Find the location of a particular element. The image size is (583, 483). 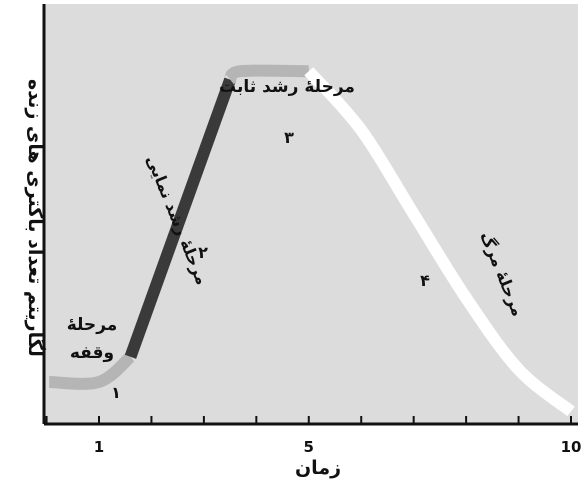

x-tick-label: 1 is located at coordinates (99, 447).